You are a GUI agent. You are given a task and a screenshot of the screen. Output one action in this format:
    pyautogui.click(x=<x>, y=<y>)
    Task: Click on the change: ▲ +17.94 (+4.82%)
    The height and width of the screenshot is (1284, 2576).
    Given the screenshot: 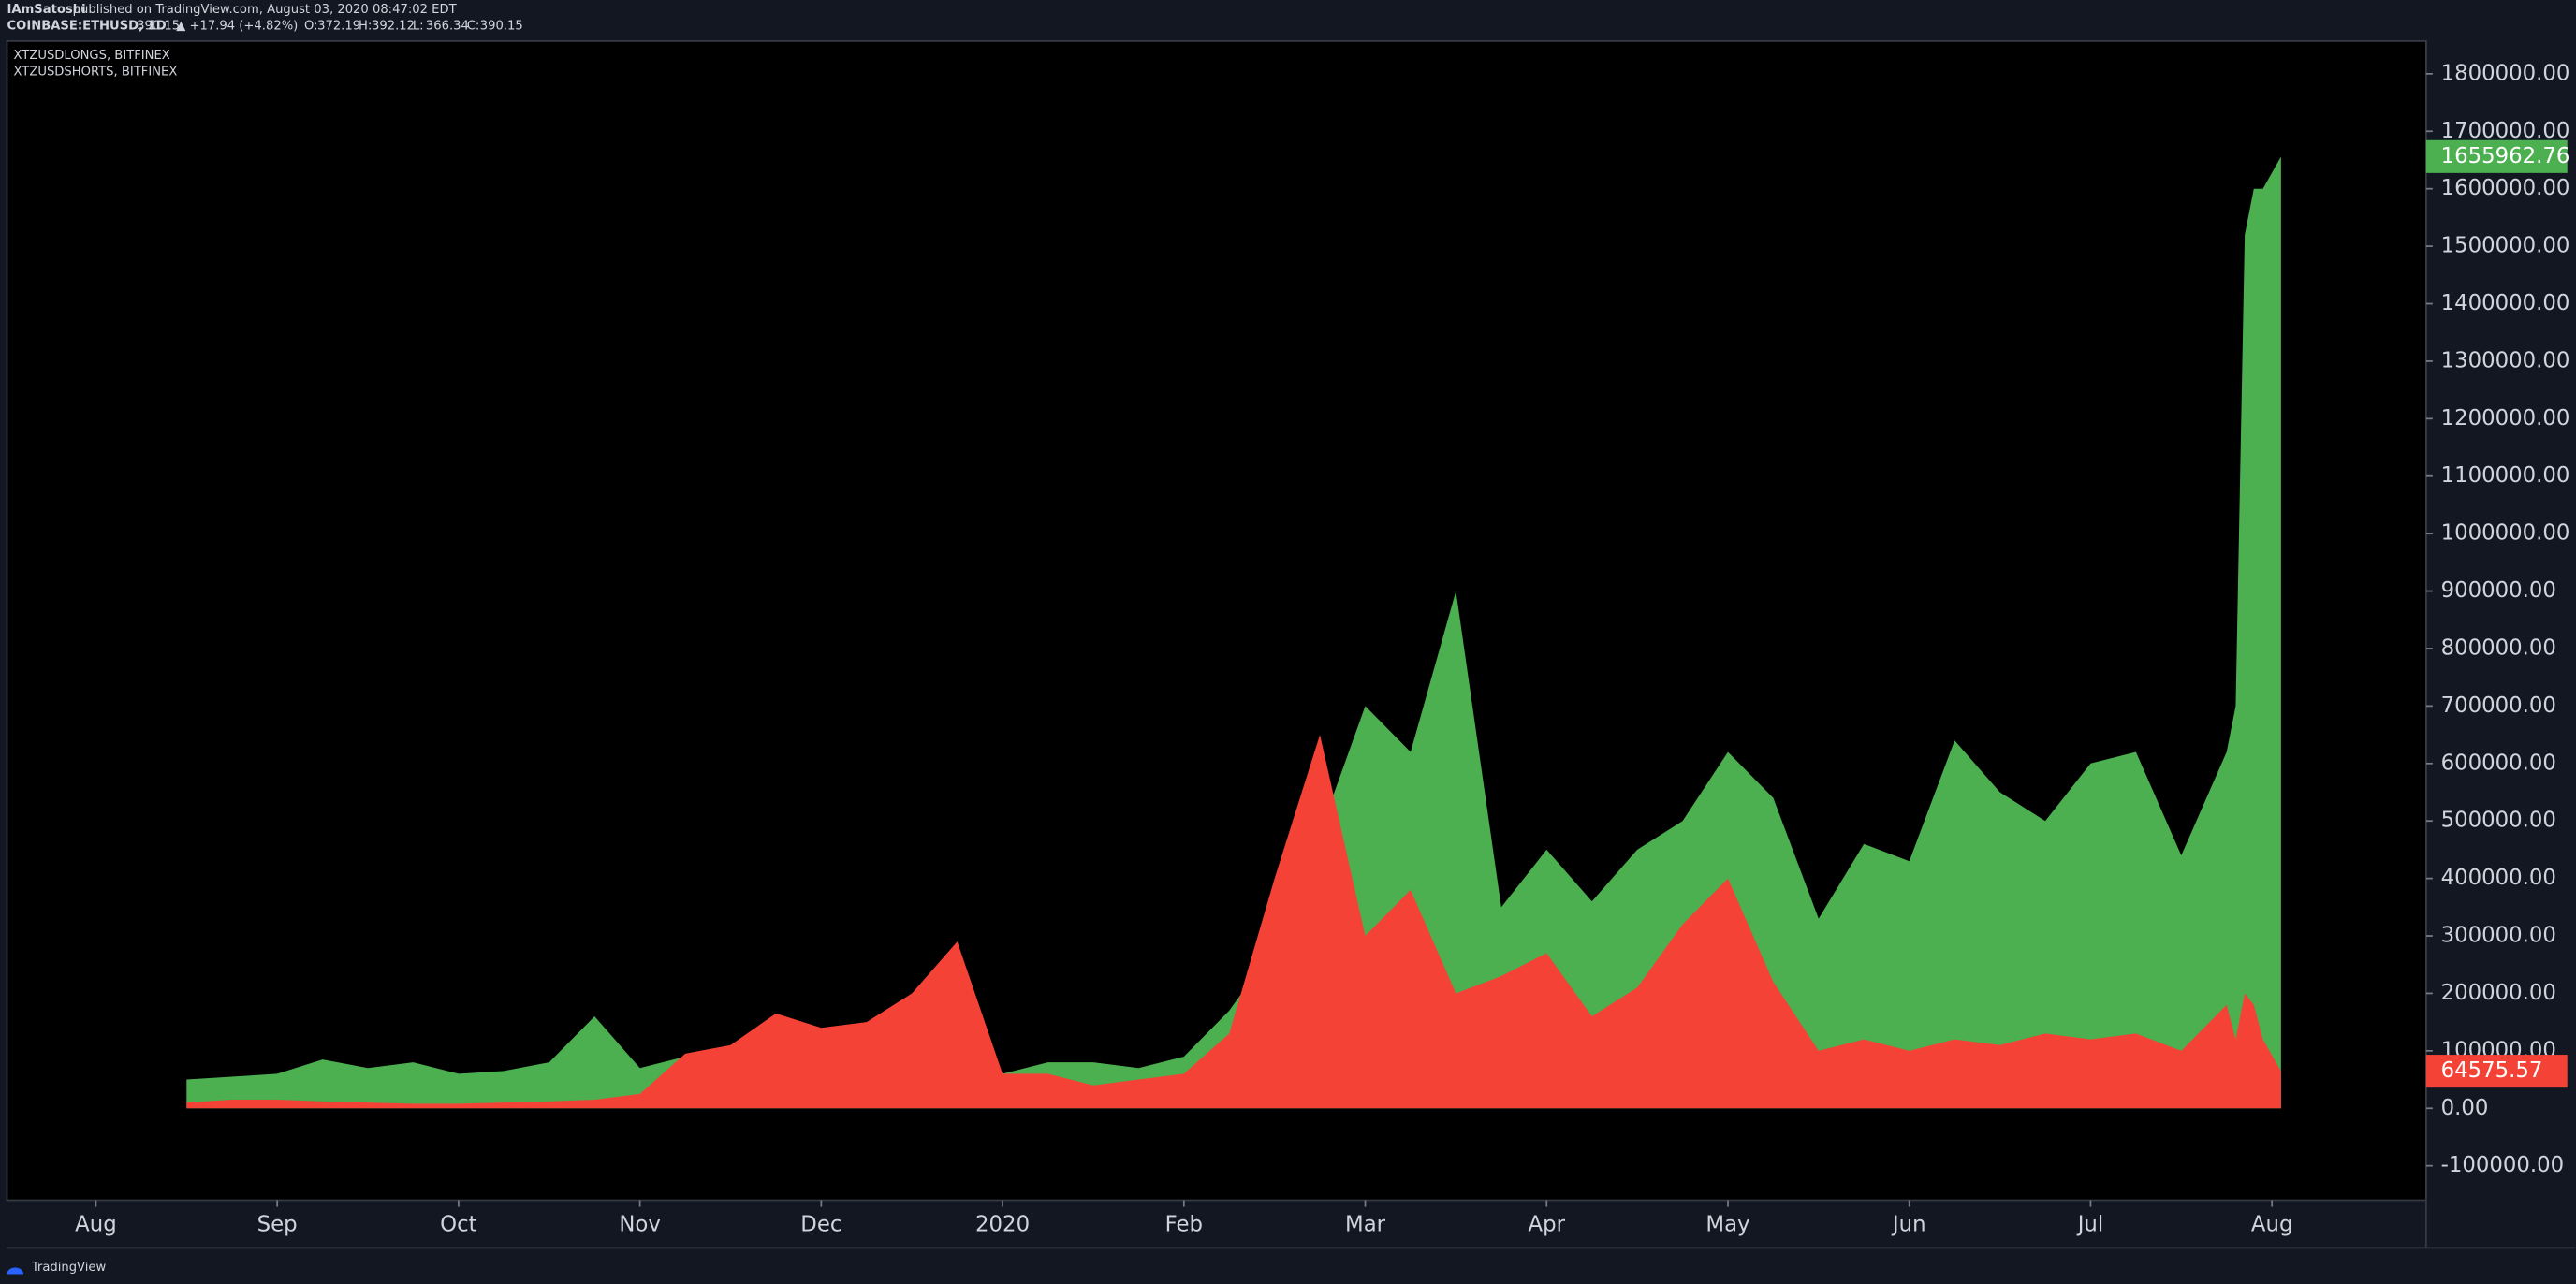 What is the action you would take?
    pyautogui.click(x=237, y=27)
    